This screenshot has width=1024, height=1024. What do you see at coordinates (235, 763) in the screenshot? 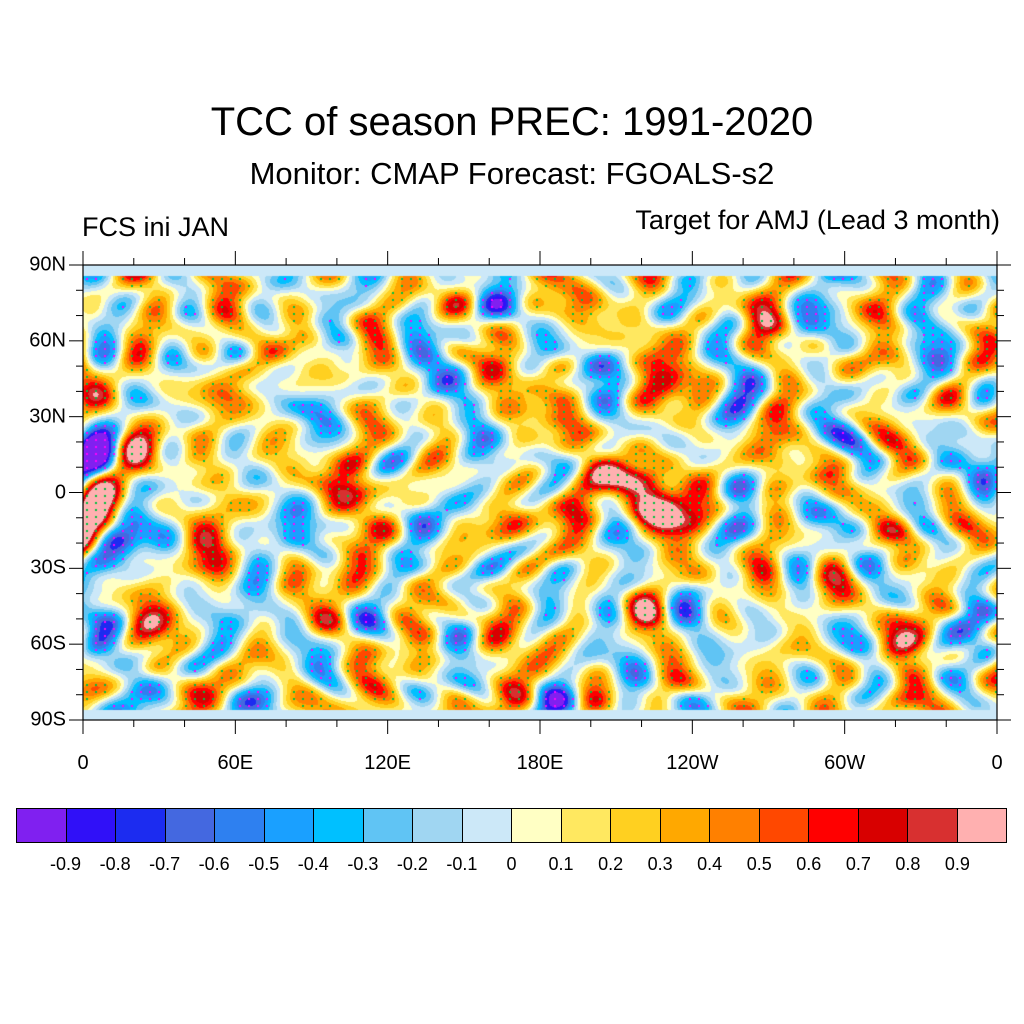
I see `lon-tick-label: 60E` at bounding box center [235, 763].